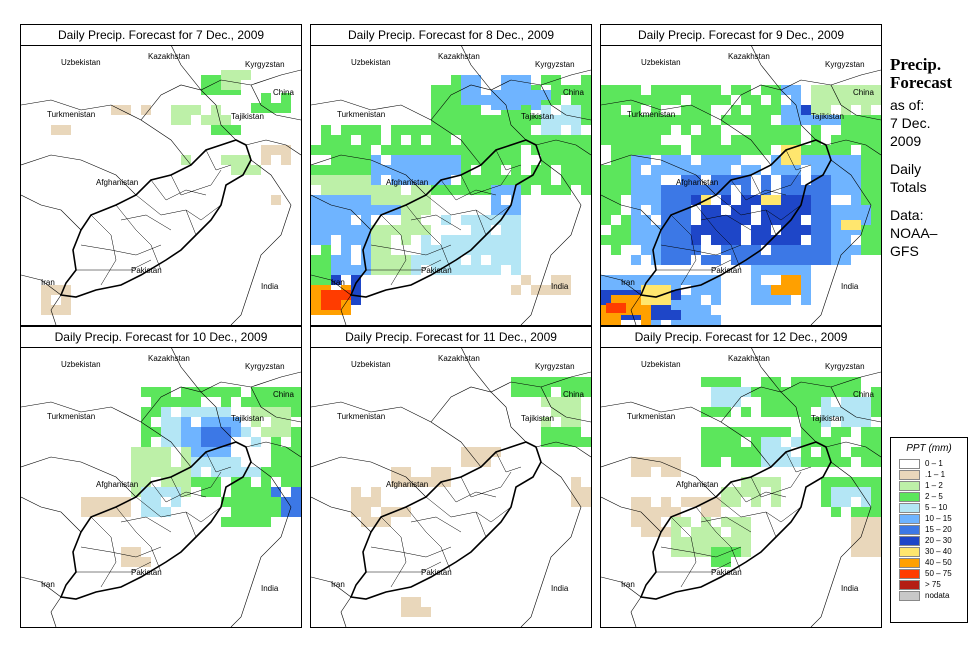 The image size is (975, 646). Describe the element at coordinates (827, 418) in the screenshot. I see `country-label-tajikistan: Tajikistan` at that location.